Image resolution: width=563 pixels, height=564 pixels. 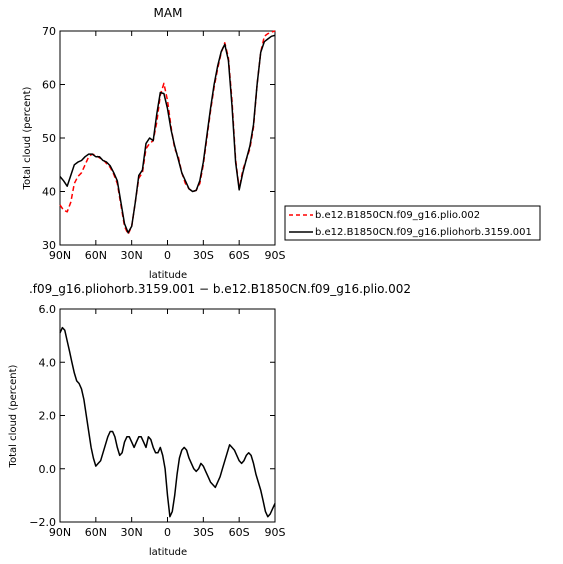 I want to click on y-tick-label: 2.0, so click(x=48, y=416).